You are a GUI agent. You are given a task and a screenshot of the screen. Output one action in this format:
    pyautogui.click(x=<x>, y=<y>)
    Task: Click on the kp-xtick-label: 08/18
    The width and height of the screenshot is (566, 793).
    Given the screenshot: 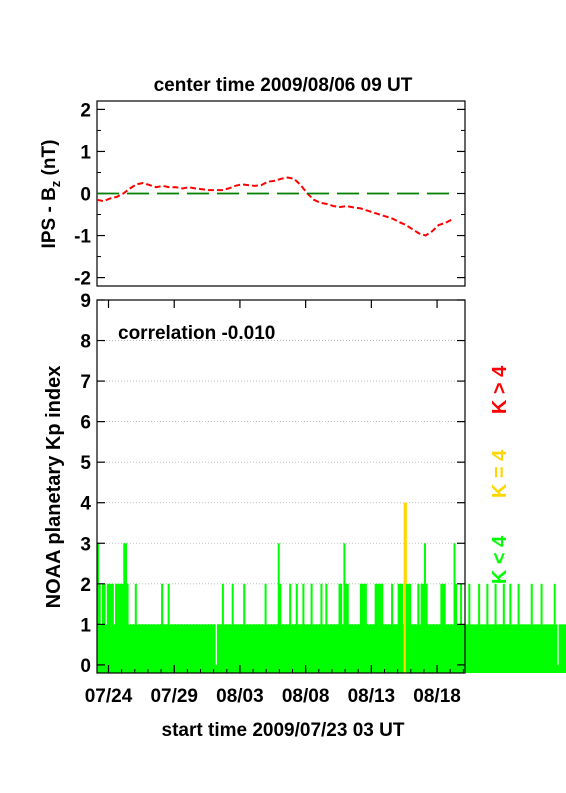 What is the action you would take?
    pyautogui.click(x=437, y=696)
    